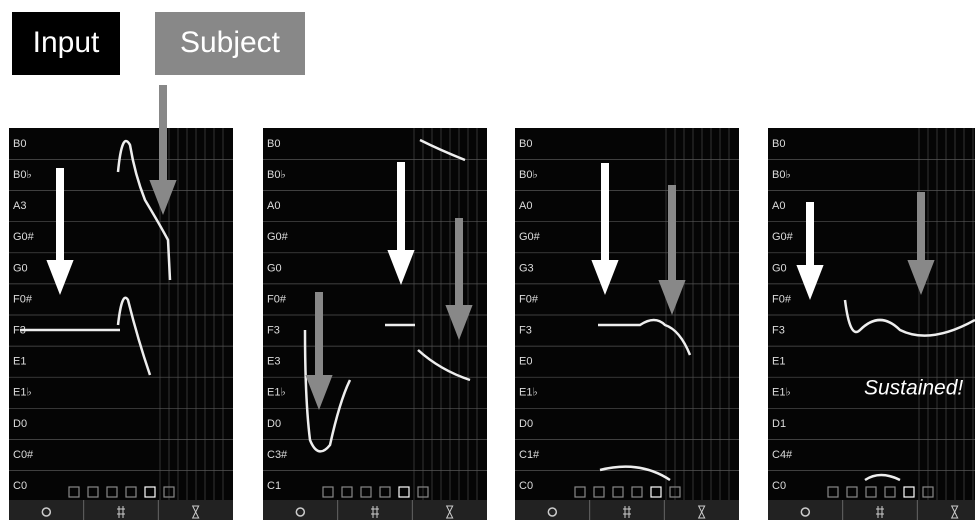 The image size is (975, 520). I want to click on input-legend-box, so click(66, 43).